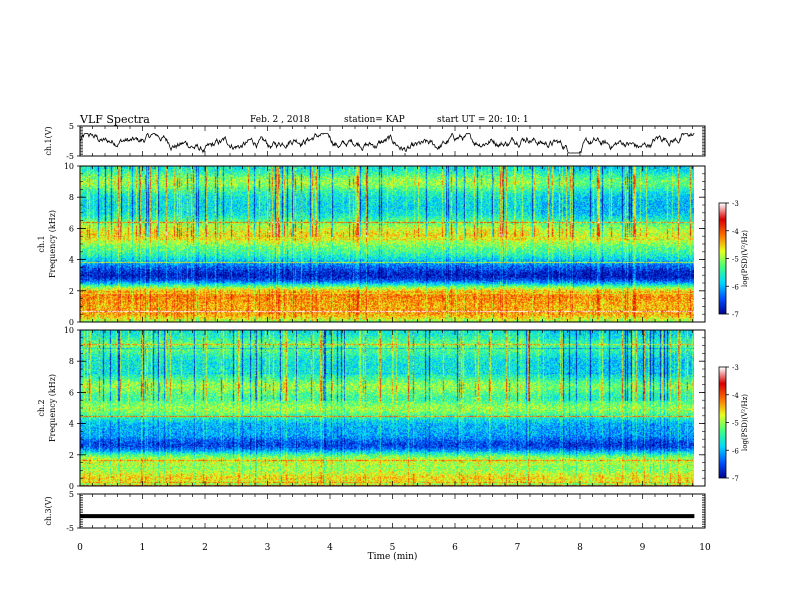 Image resolution: width=792 pixels, height=612 pixels. What do you see at coordinates (745, 422) in the screenshot?
I see `ch2-colorbar-label: log(PSD)(V²/Hz)` at bounding box center [745, 422].